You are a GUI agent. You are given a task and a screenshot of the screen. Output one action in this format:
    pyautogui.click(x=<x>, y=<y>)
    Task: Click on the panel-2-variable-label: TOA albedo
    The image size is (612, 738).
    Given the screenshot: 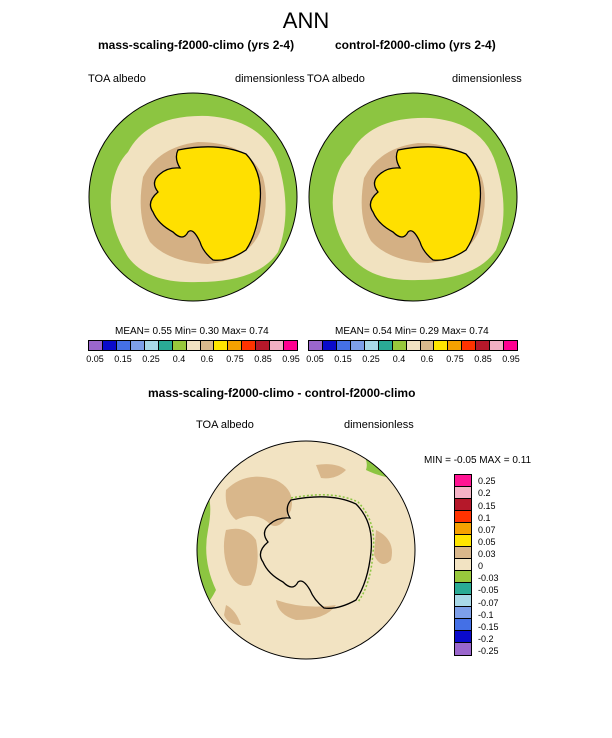 What is the action you would take?
    pyautogui.click(x=336, y=79)
    